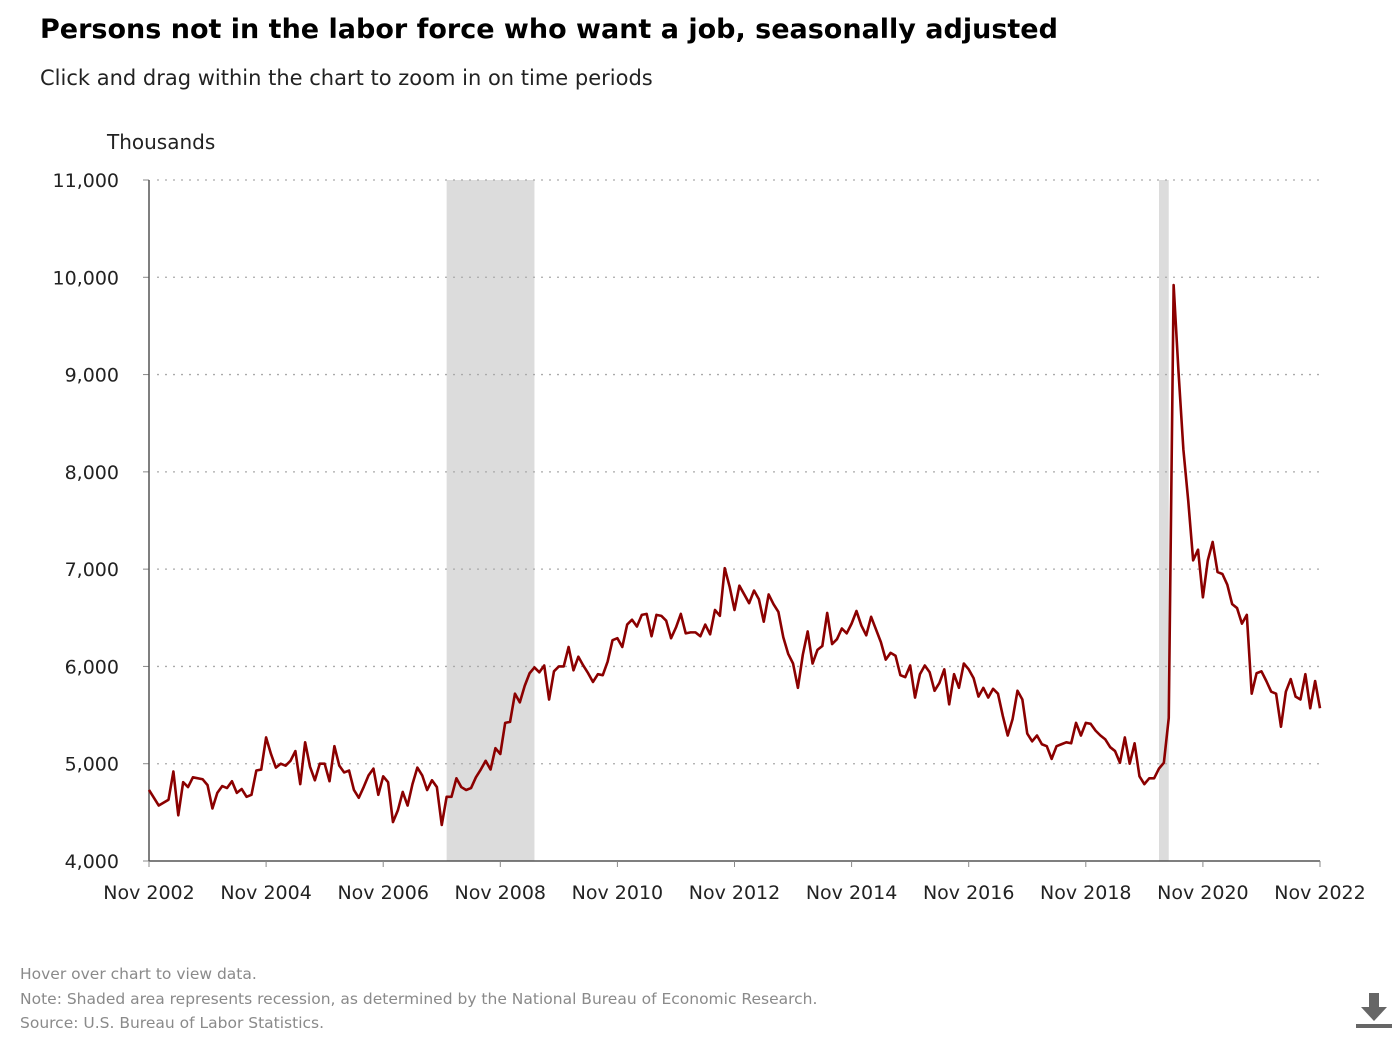 Image resolution: width=1400 pixels, height=1040 pixels. Describe the element at coordinates (86, 181) in the screenshot. I see `y-tick-label: 11,000` at that location.